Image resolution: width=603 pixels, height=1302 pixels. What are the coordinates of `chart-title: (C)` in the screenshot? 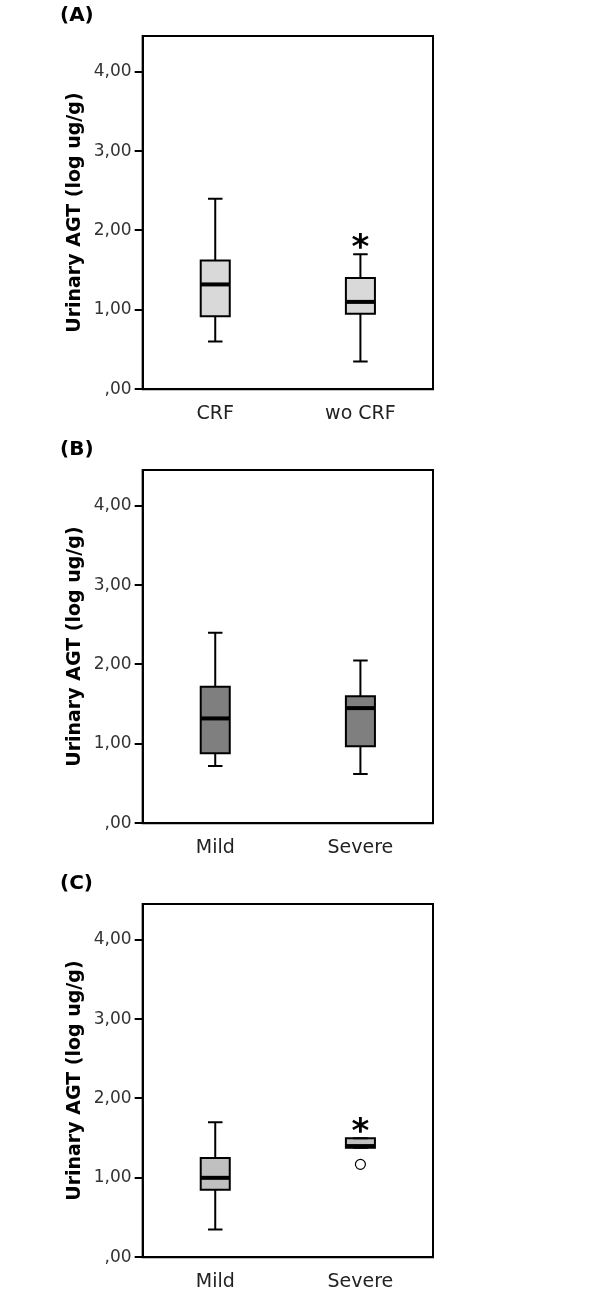 It's located at (76, 882).